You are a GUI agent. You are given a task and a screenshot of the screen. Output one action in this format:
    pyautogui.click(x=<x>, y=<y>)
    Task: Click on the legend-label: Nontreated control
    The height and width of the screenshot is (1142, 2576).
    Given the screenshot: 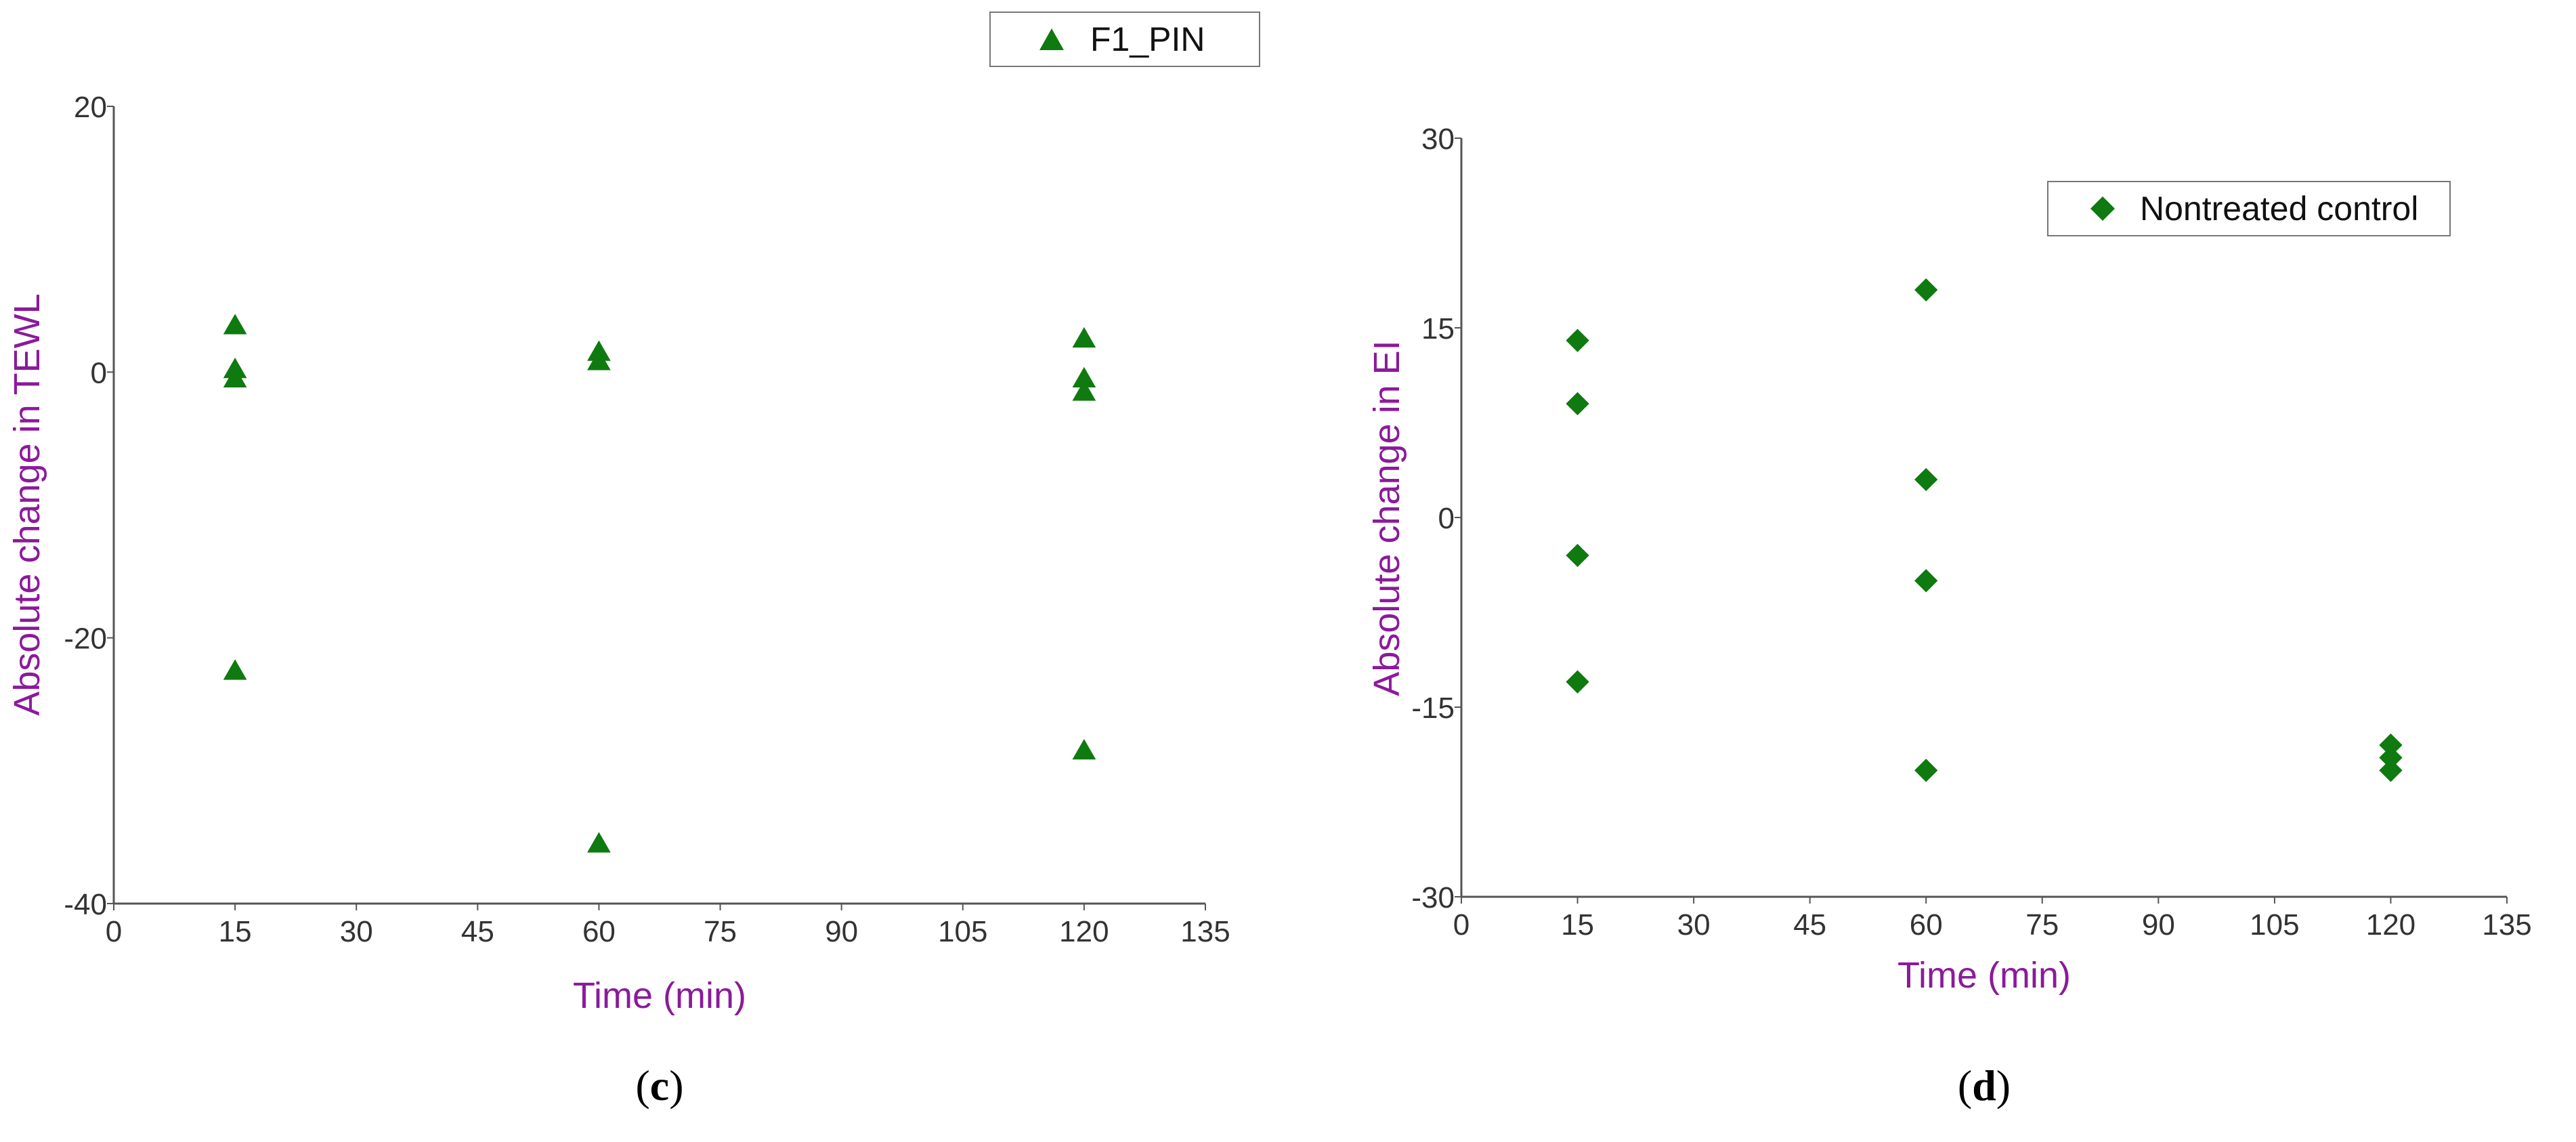 What is the action you would take?
    pyautogui.click(x=2279, y=209)
    